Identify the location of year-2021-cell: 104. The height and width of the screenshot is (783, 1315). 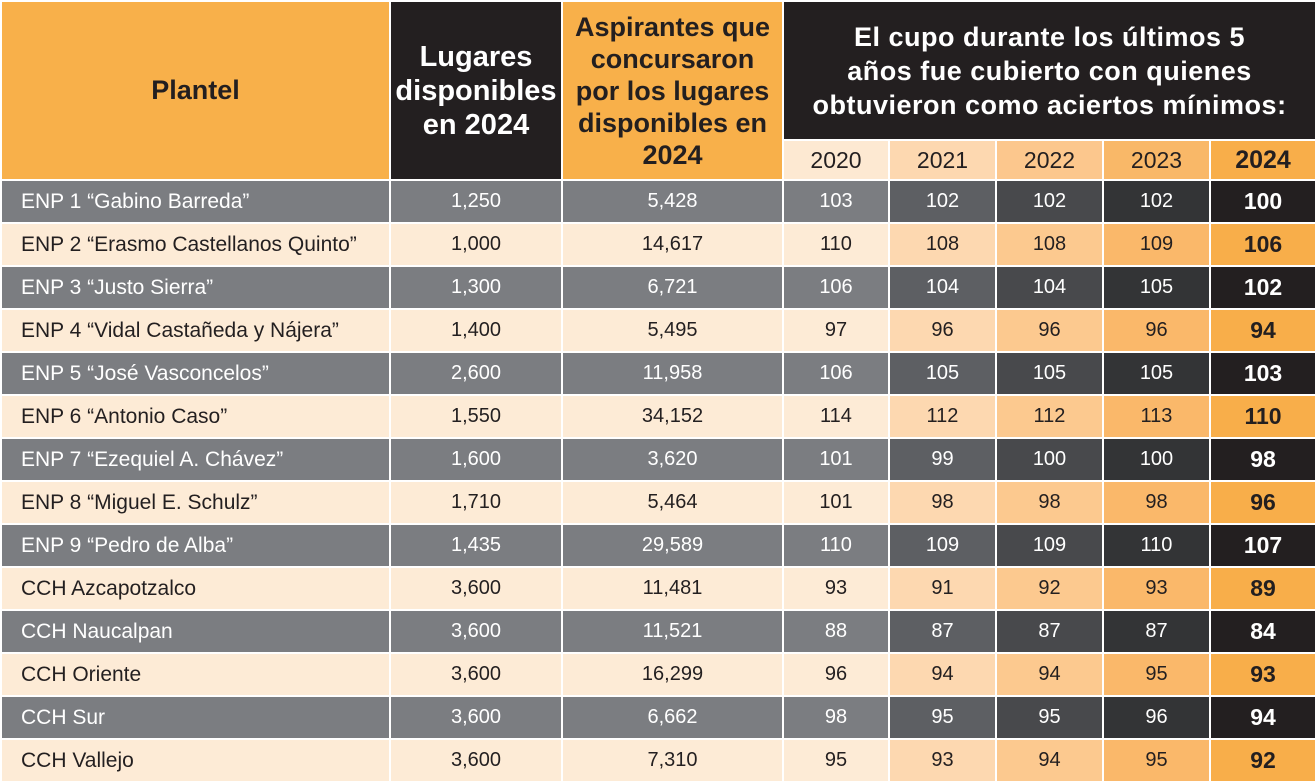
(942, 287).